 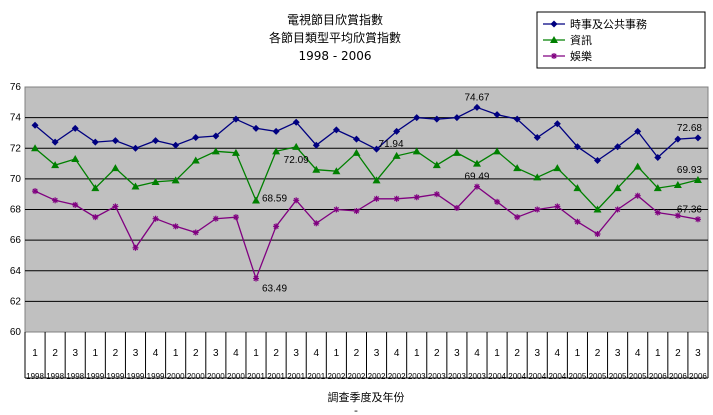 What do you see at coordinates (334, 56) in the screenshot?
I see `chart-title-line-3: 1998 - 2006` at bounding box center [334, 56].